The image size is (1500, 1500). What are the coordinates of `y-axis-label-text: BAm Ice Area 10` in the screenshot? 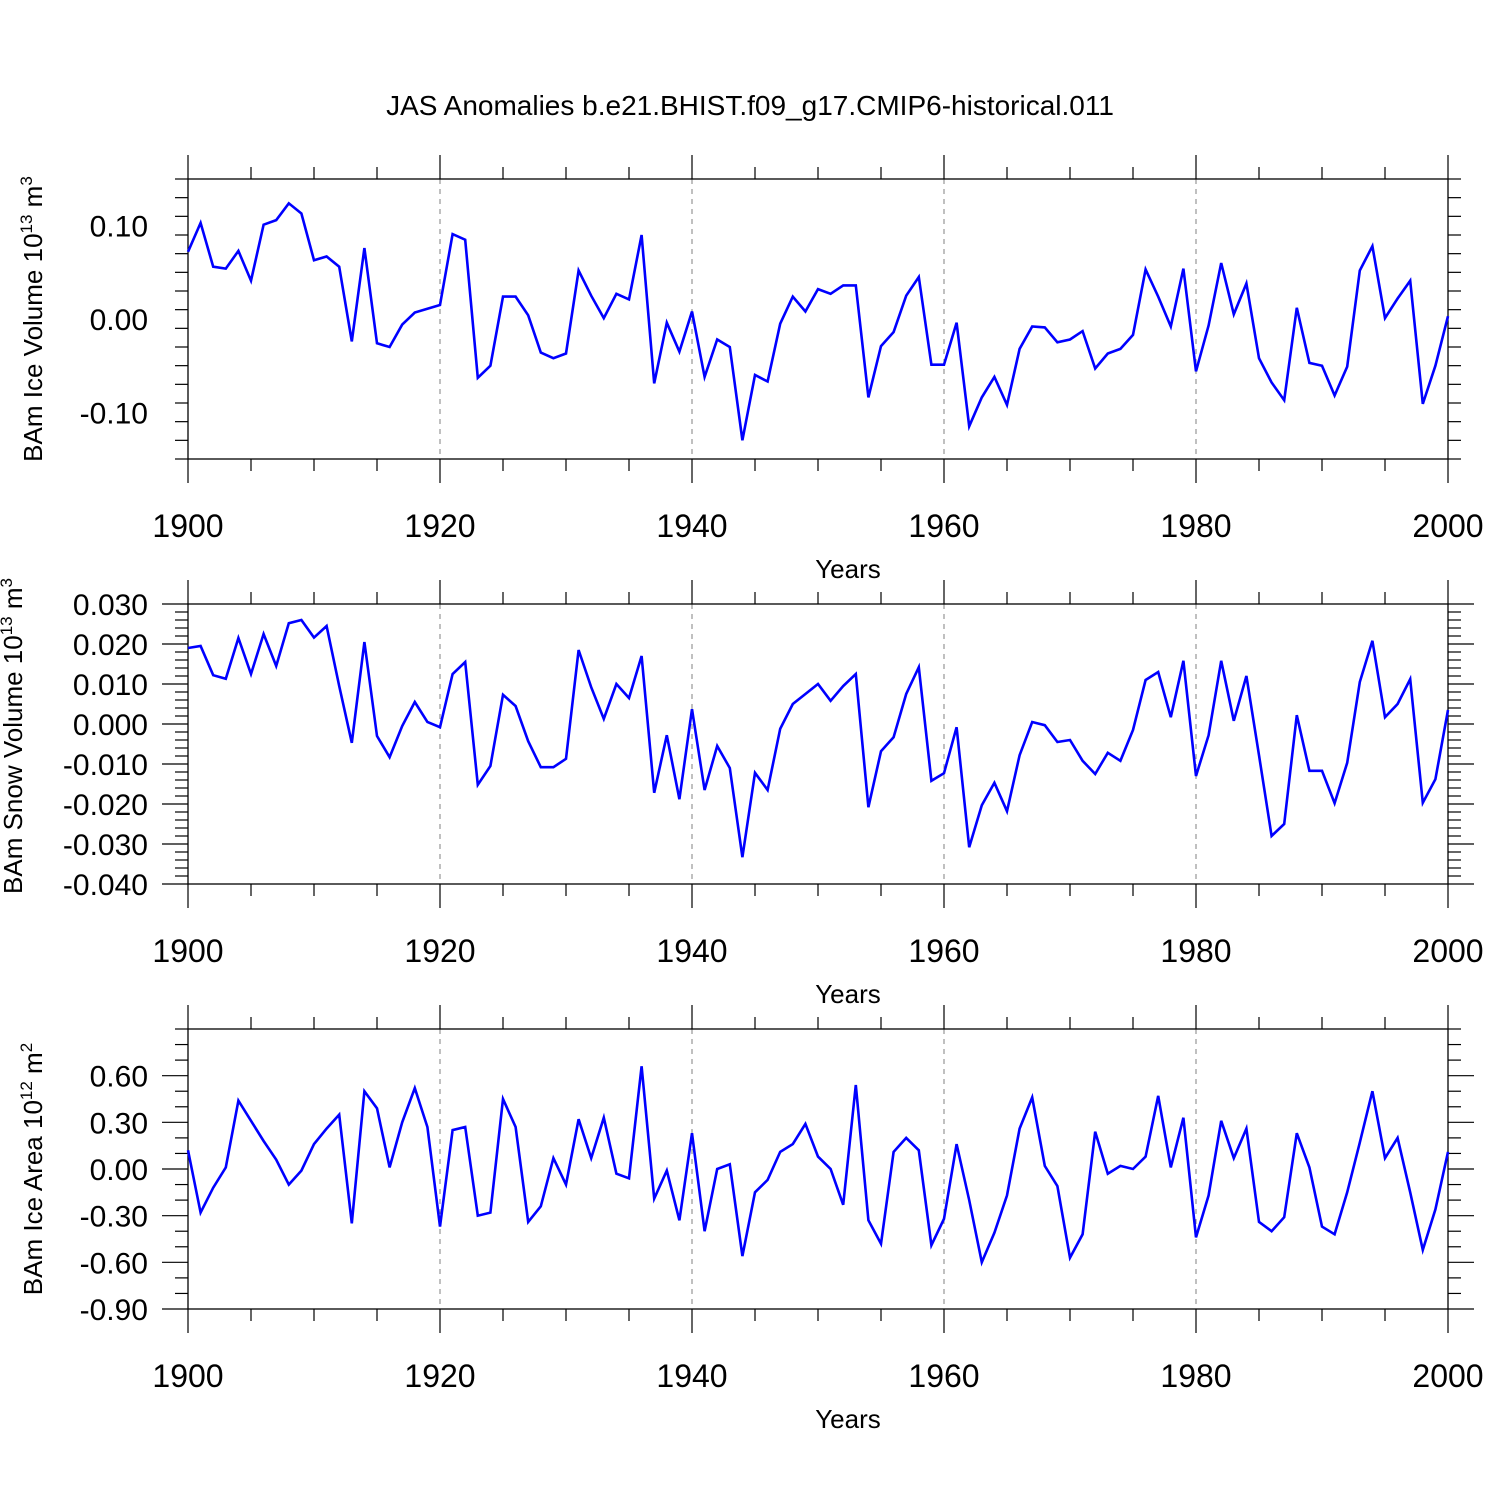 It's located at (33, 1197).